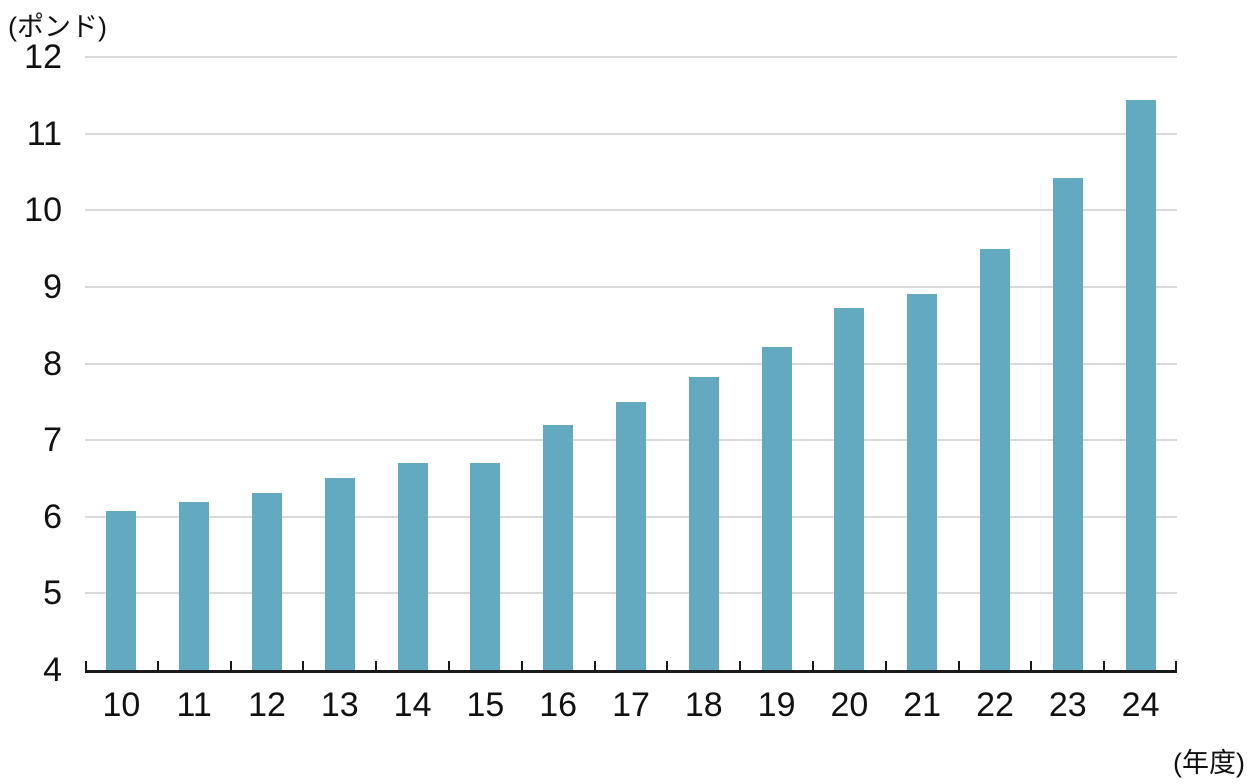  Describe the element at coordinates (558, 705) in the screenshot. I see `x-tick-label-16: 16` at that location.